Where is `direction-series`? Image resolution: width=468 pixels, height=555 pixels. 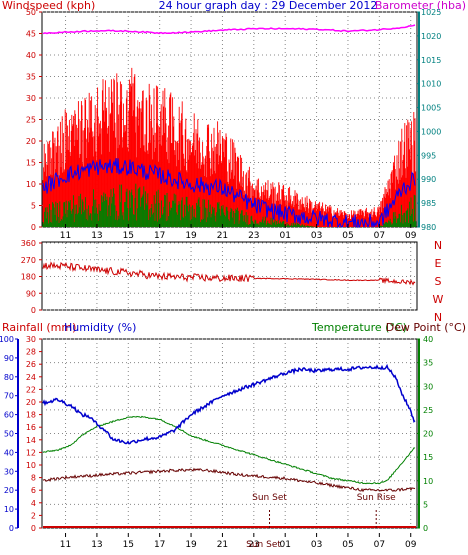
direction-series is located at coordinates (229, 273).